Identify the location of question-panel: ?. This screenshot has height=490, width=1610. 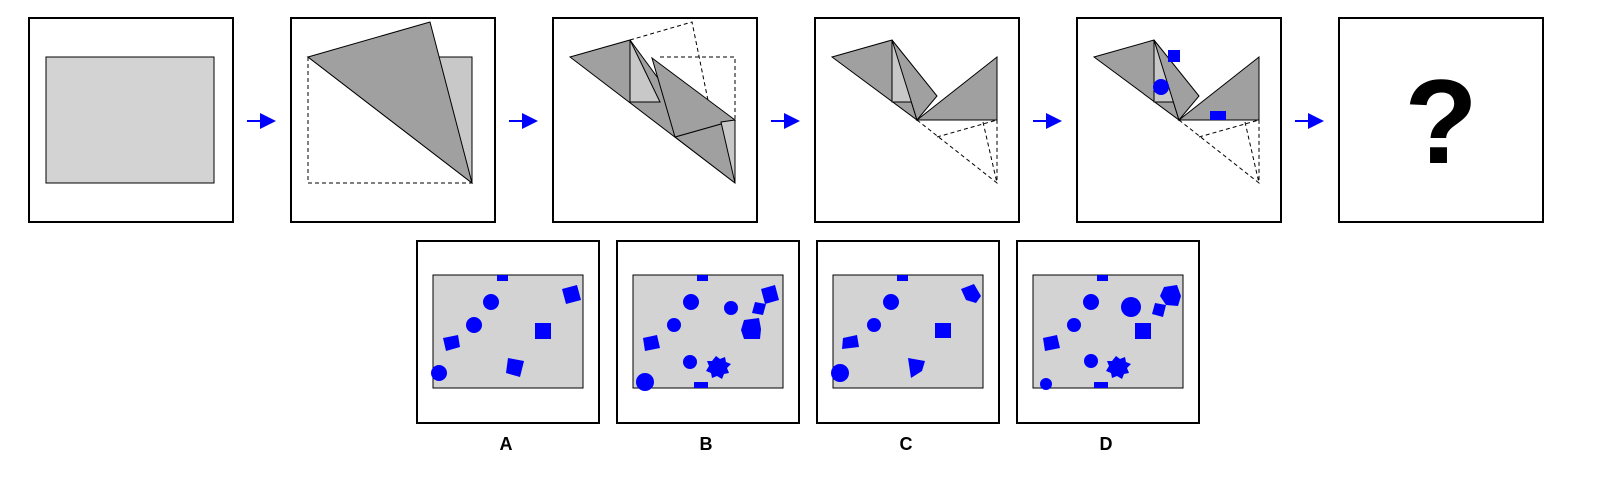
(1441, 120).